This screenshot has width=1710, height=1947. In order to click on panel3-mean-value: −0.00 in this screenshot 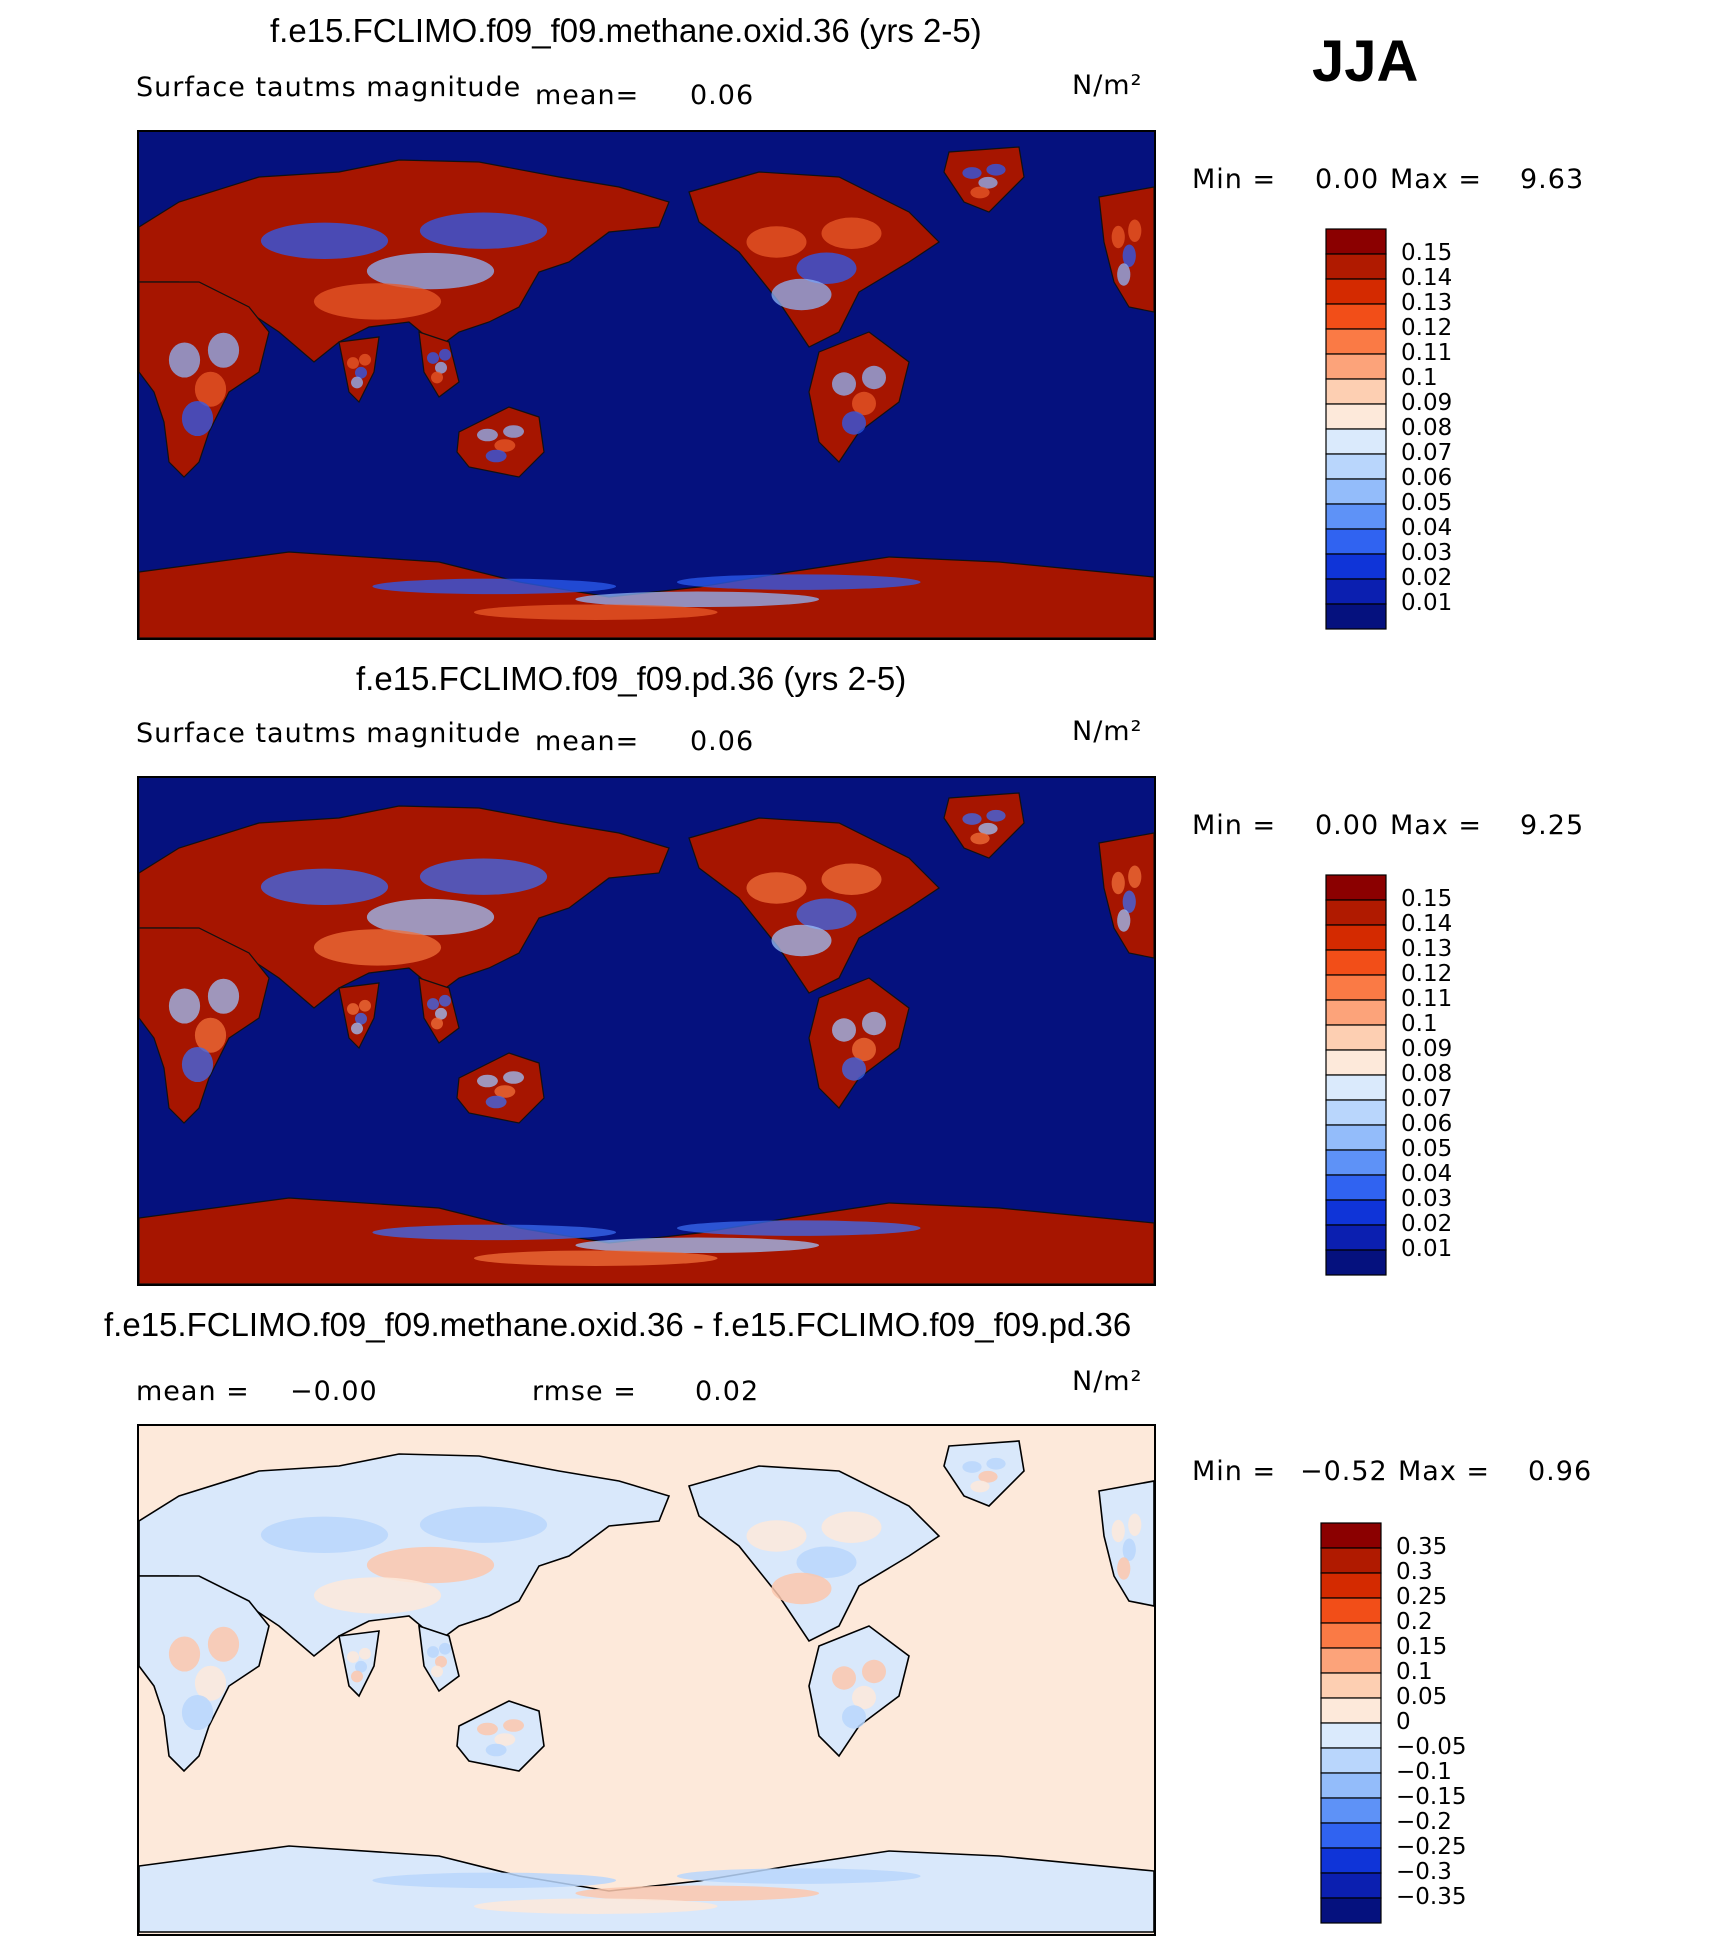, I will do `click(334, 1391)`.